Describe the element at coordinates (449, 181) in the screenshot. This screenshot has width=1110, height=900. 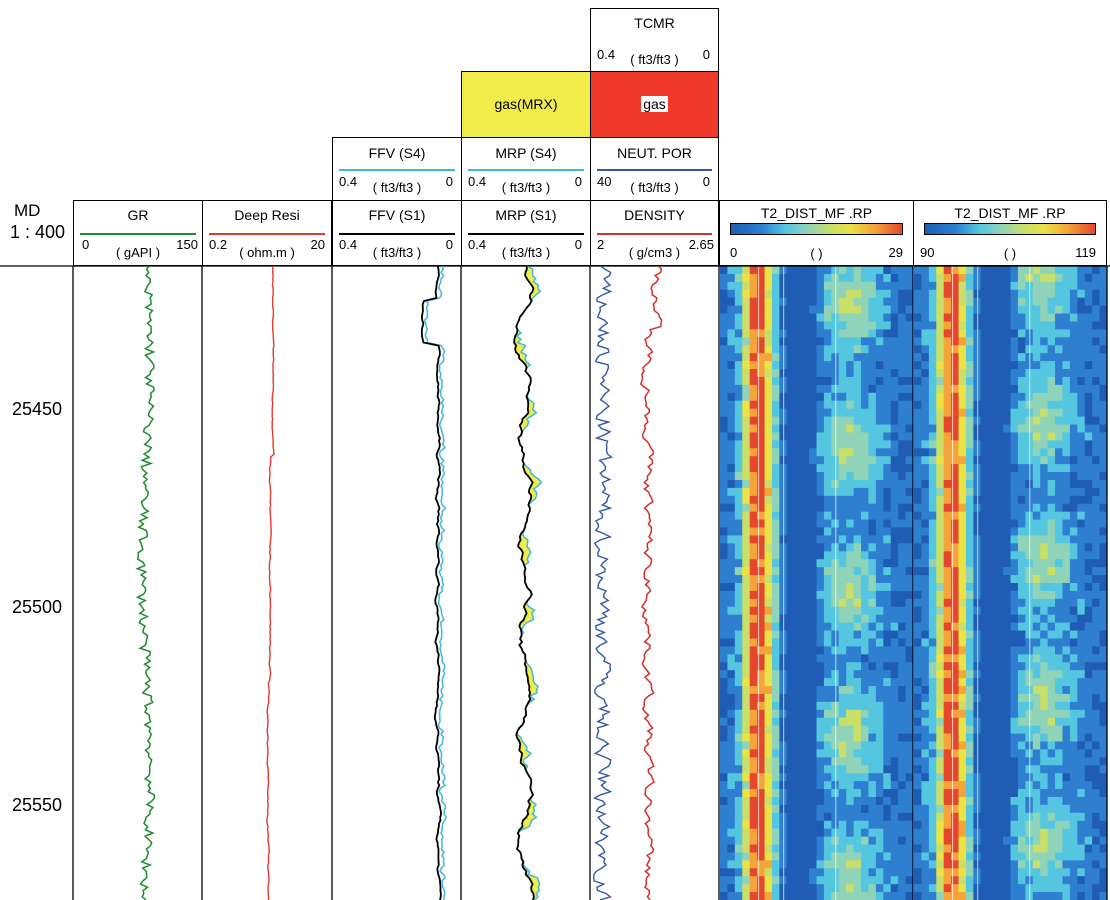
I see `ffv-s4-max: 0` at that location.